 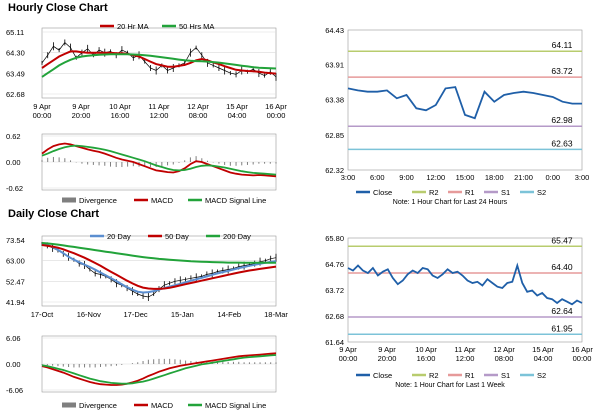 I want to click on x-tick-label: 18:00, so click(x=494, y=177).